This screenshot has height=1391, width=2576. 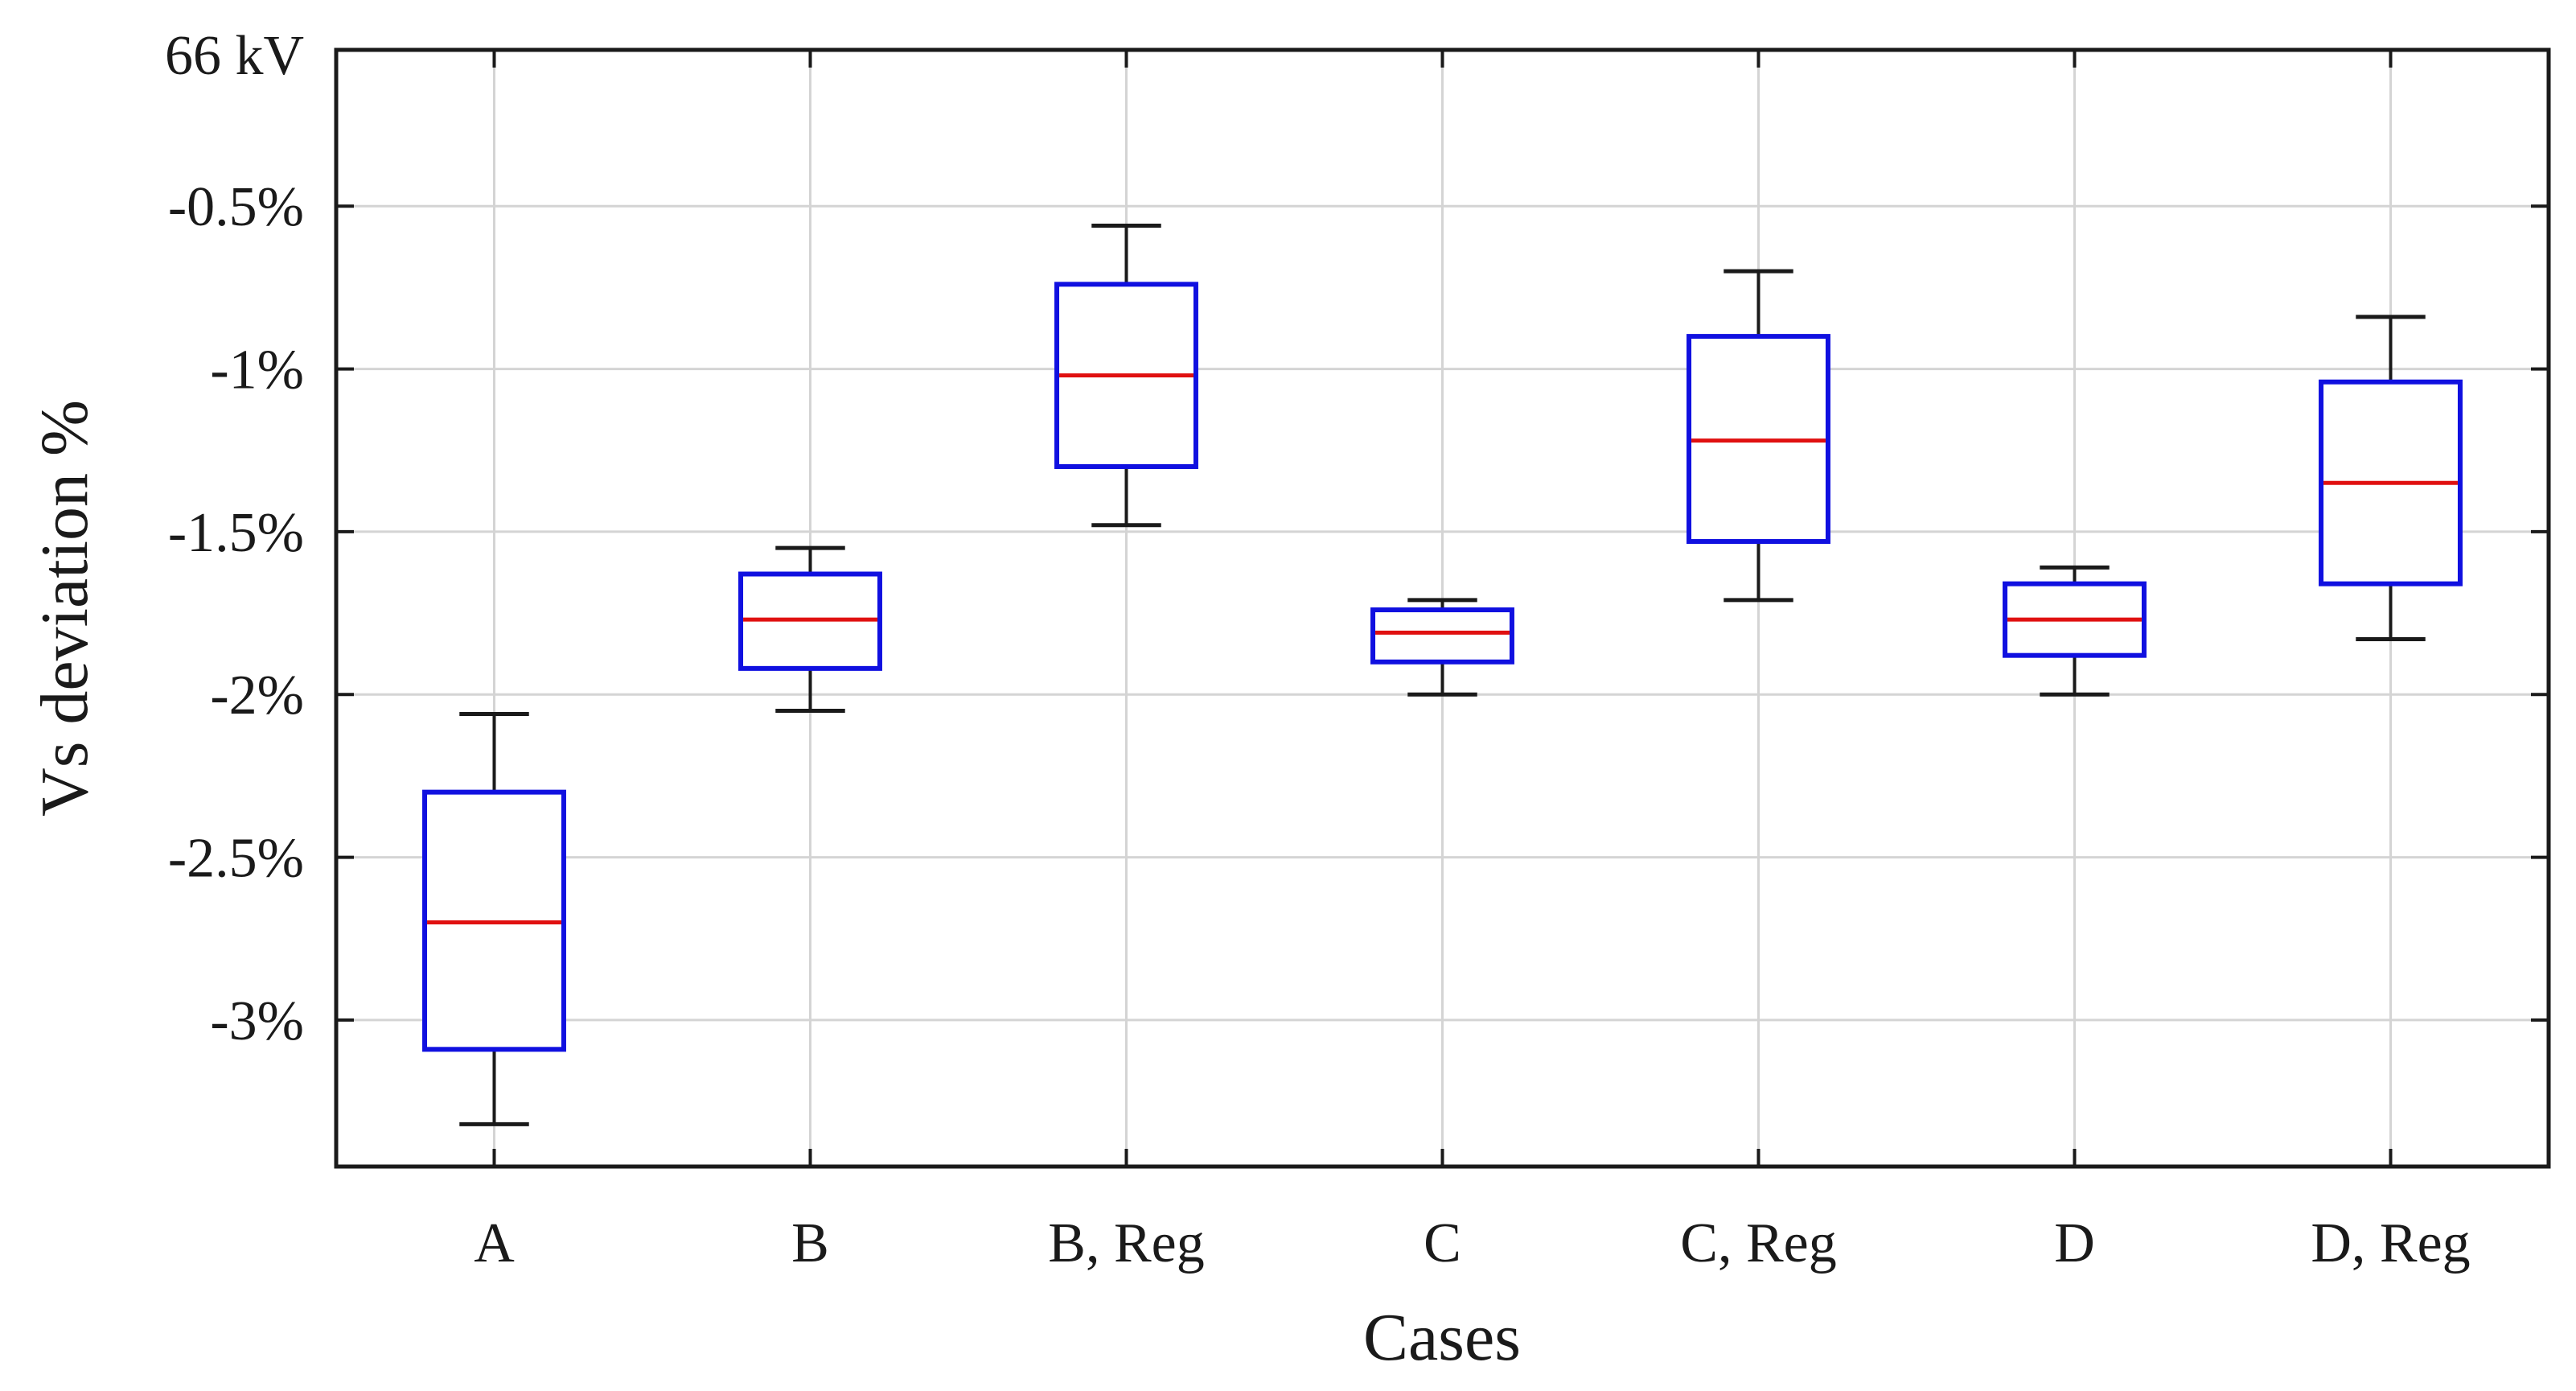 I want to click on x-tick-label: A, so click(x=494, y=1243).